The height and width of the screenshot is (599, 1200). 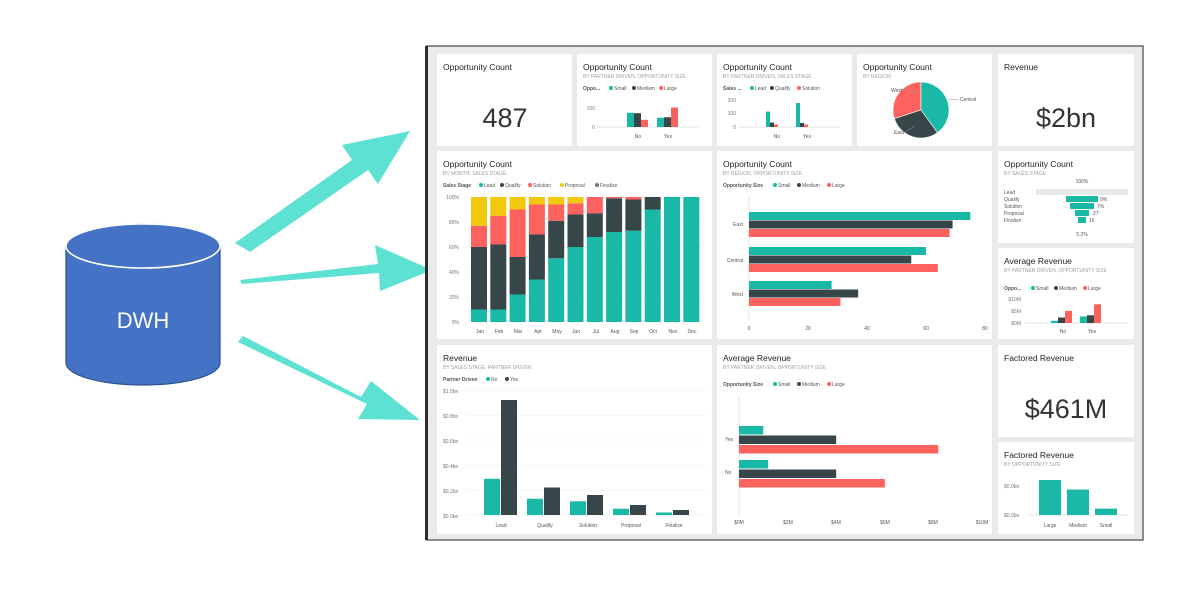 I want to click on tick-label: 60, so click(x=926, y=329).